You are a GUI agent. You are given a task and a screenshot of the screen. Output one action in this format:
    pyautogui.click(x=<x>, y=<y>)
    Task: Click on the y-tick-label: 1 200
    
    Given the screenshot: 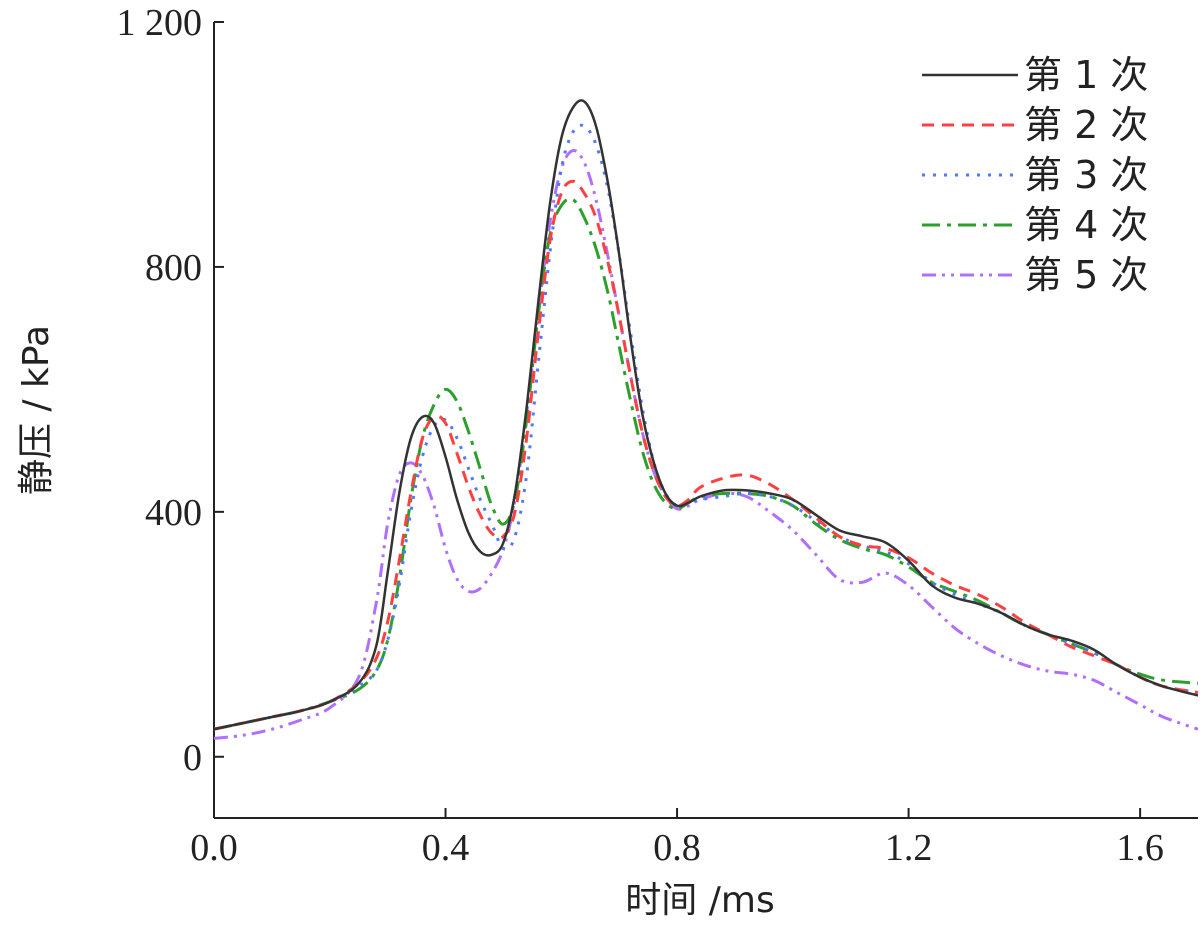 What is the action you would take?
    pyautogui.click(x=160, y=23)
    